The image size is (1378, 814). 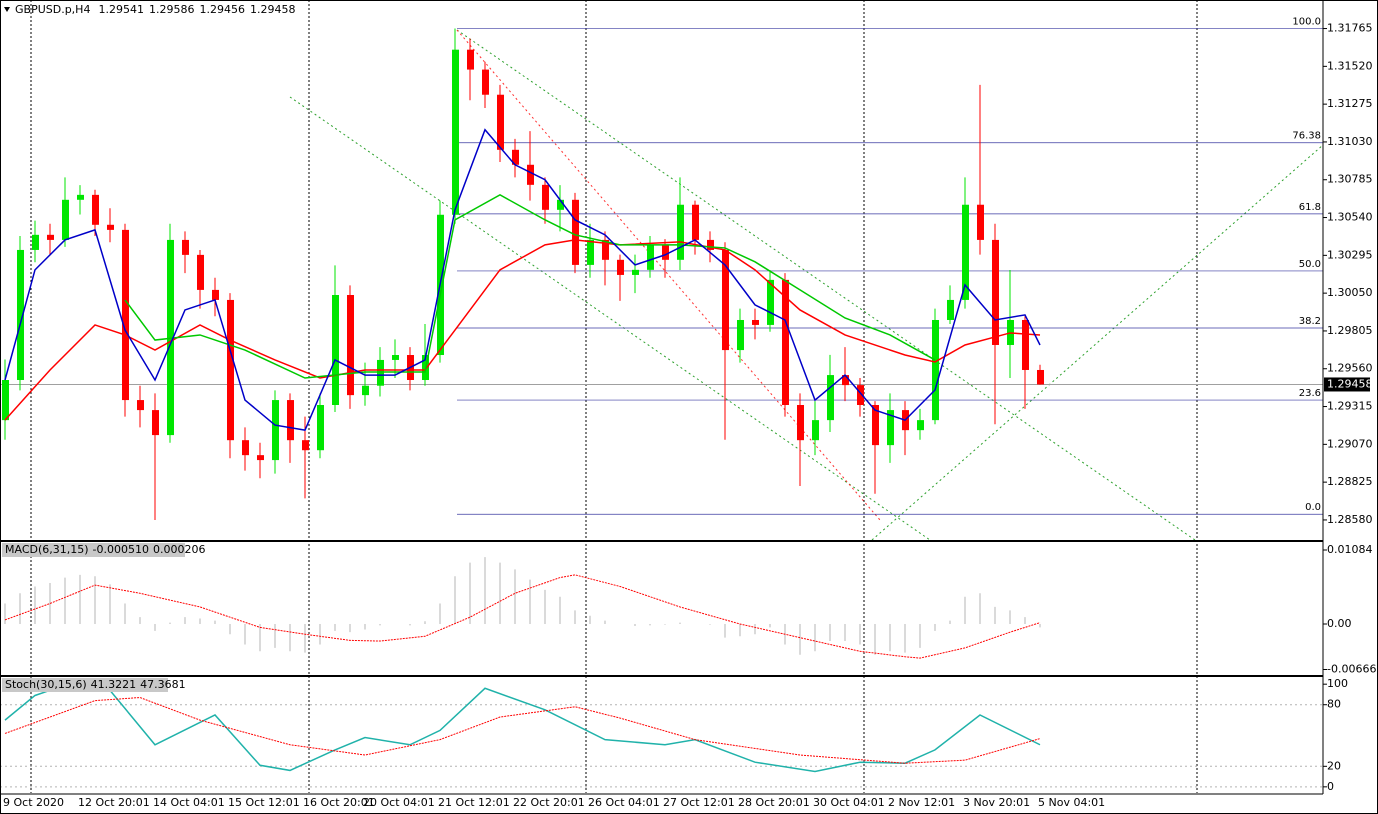 What do you see at coordinates (1306, 22) in the screenshot?
I see `fibo-label: 100.0` at bounding box center [1306, 22].